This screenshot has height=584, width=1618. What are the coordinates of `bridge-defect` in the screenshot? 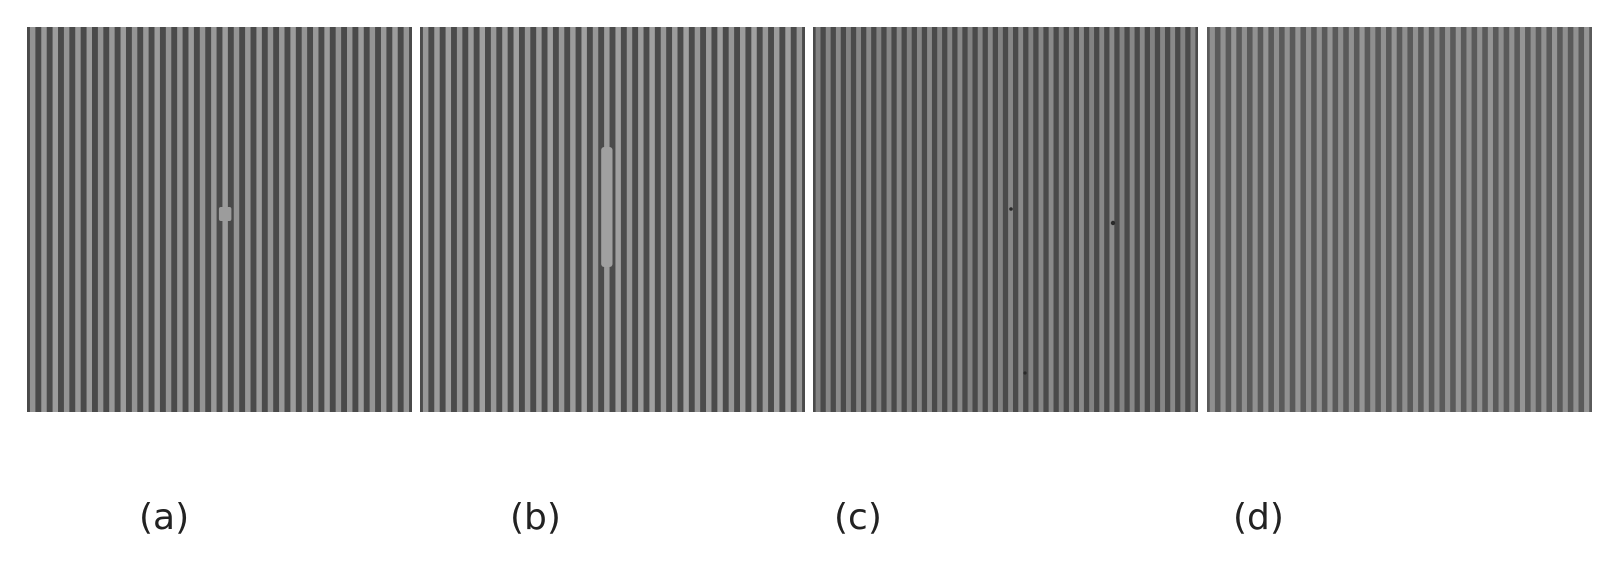 It's located at (225, 214).